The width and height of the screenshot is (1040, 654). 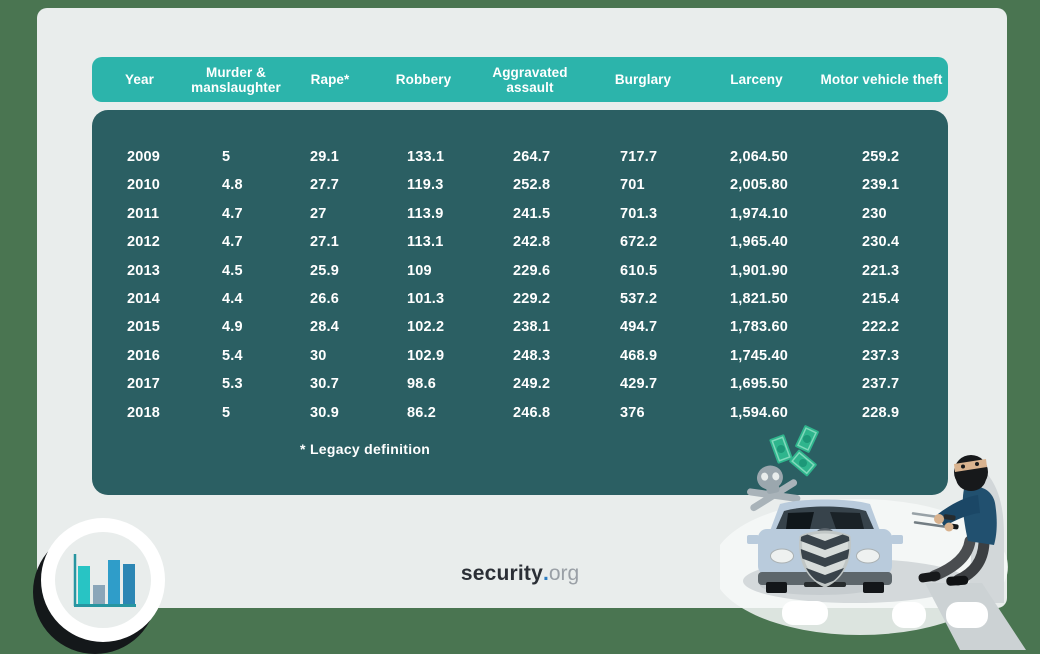 I want to click on table-cell: 109, so click(x=419, y=270).